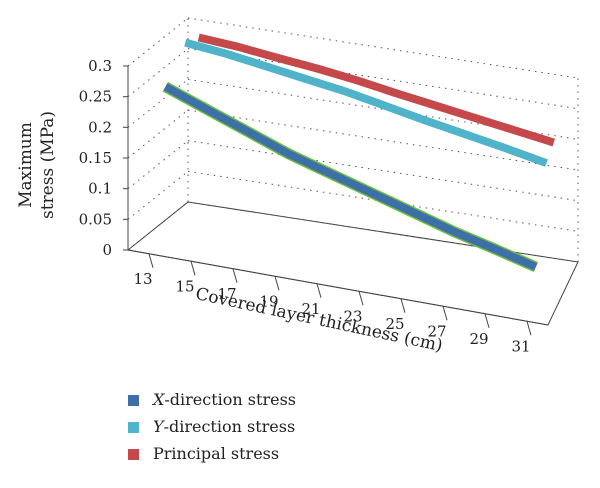 Image resolution: width=600 pixels, height=488 pixels. What do you see at coordinates (100, 189) in the screenshot?
I see `y-tick-label: 0.1` at bounding box center [100, 189].